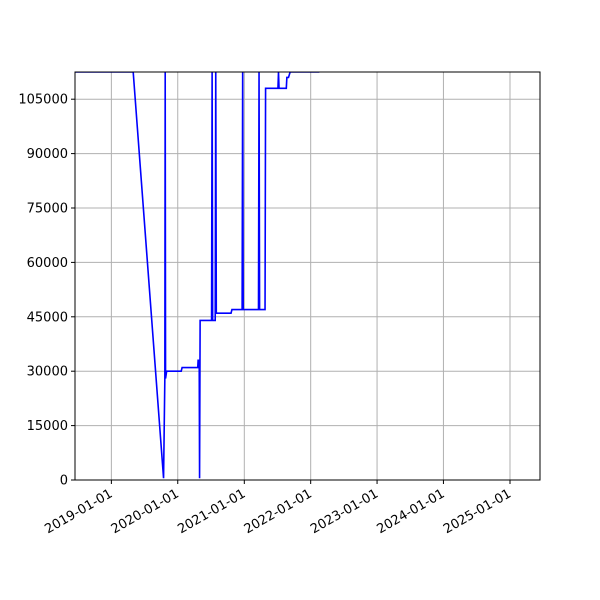 This screenshot has width=600, height=600. What do you see at coordinates (47, 263) in the screenshot?
I see `y-tick-label: 60000` at bounding box center [47, 263].